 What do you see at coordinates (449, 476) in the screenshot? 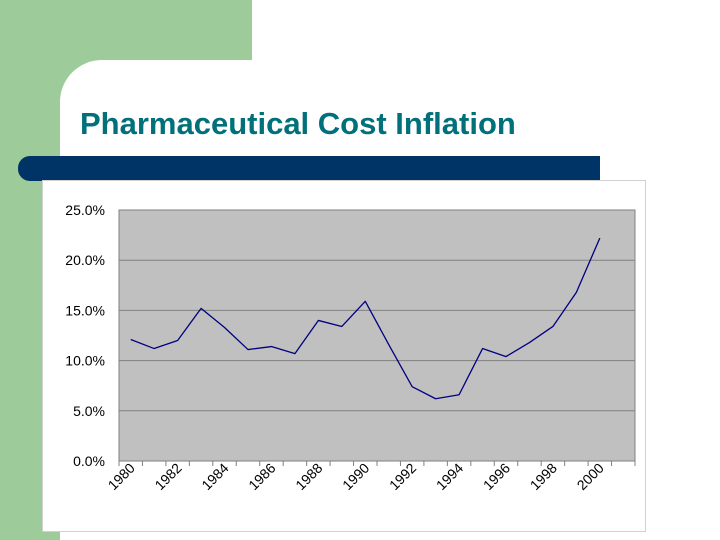
I see `x-tick-label: 1994` at bounding box center [449, 476].